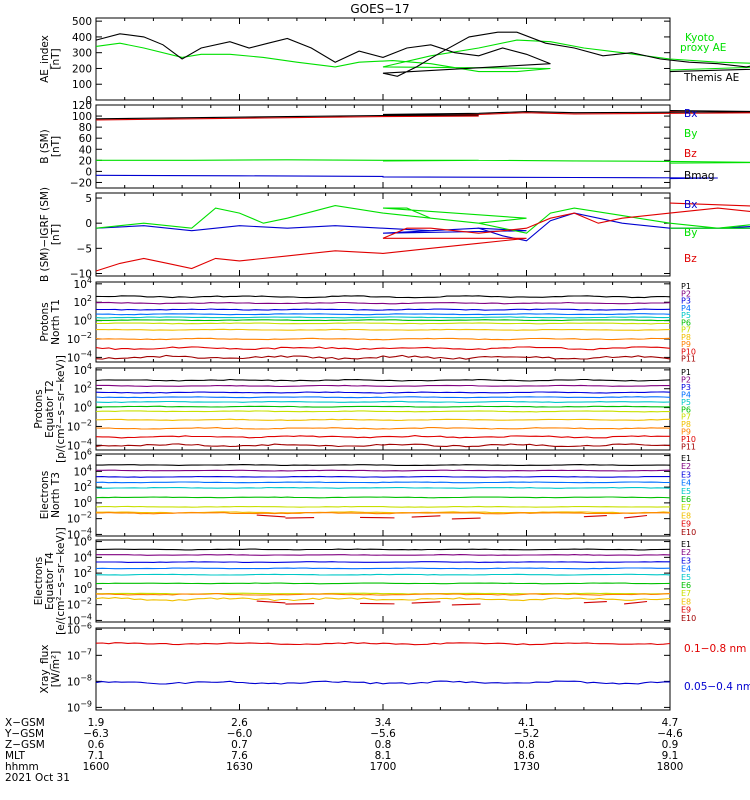 Image resolution: width=750 pixels, height=800 pixels. I want to click on y-axis-label: B (SM)−IGRF (SM), so click(45, 234).